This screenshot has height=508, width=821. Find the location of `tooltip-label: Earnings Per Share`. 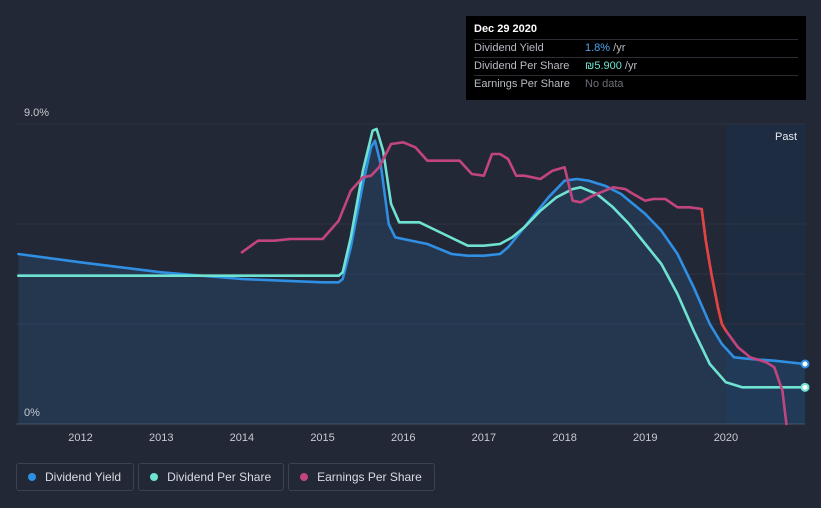

tooltip-label: Earnings Per Share is located at coordinates (522, 84).